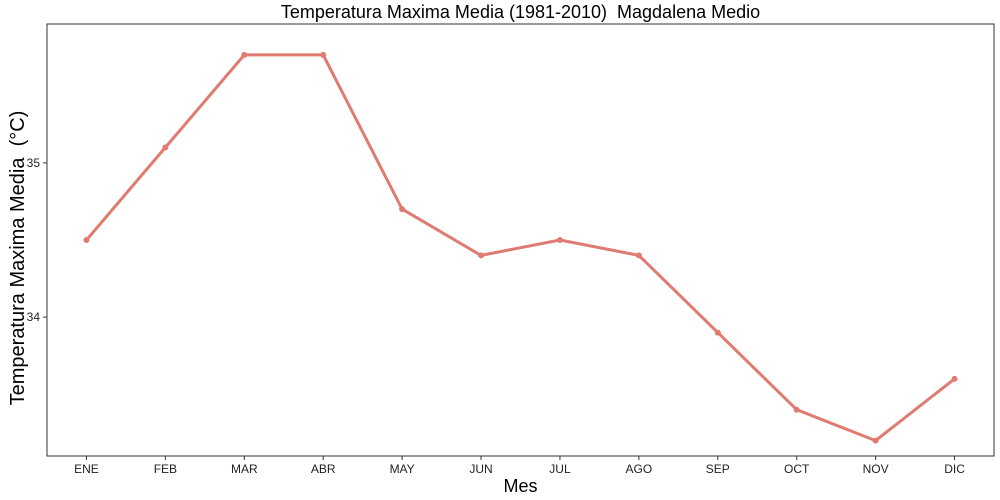 This screenshot has height=500, width=1000. What do you see at coordinates (244, 54) in the screenshot?
I see `data-point-mar` at bounding box center [244, 54].